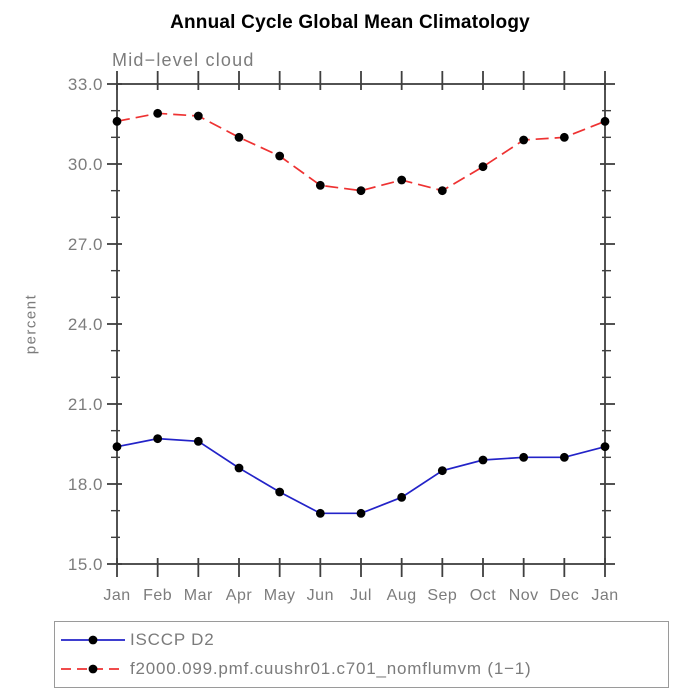  I want to click on x-tick-label: Jun, so click(320, 595).